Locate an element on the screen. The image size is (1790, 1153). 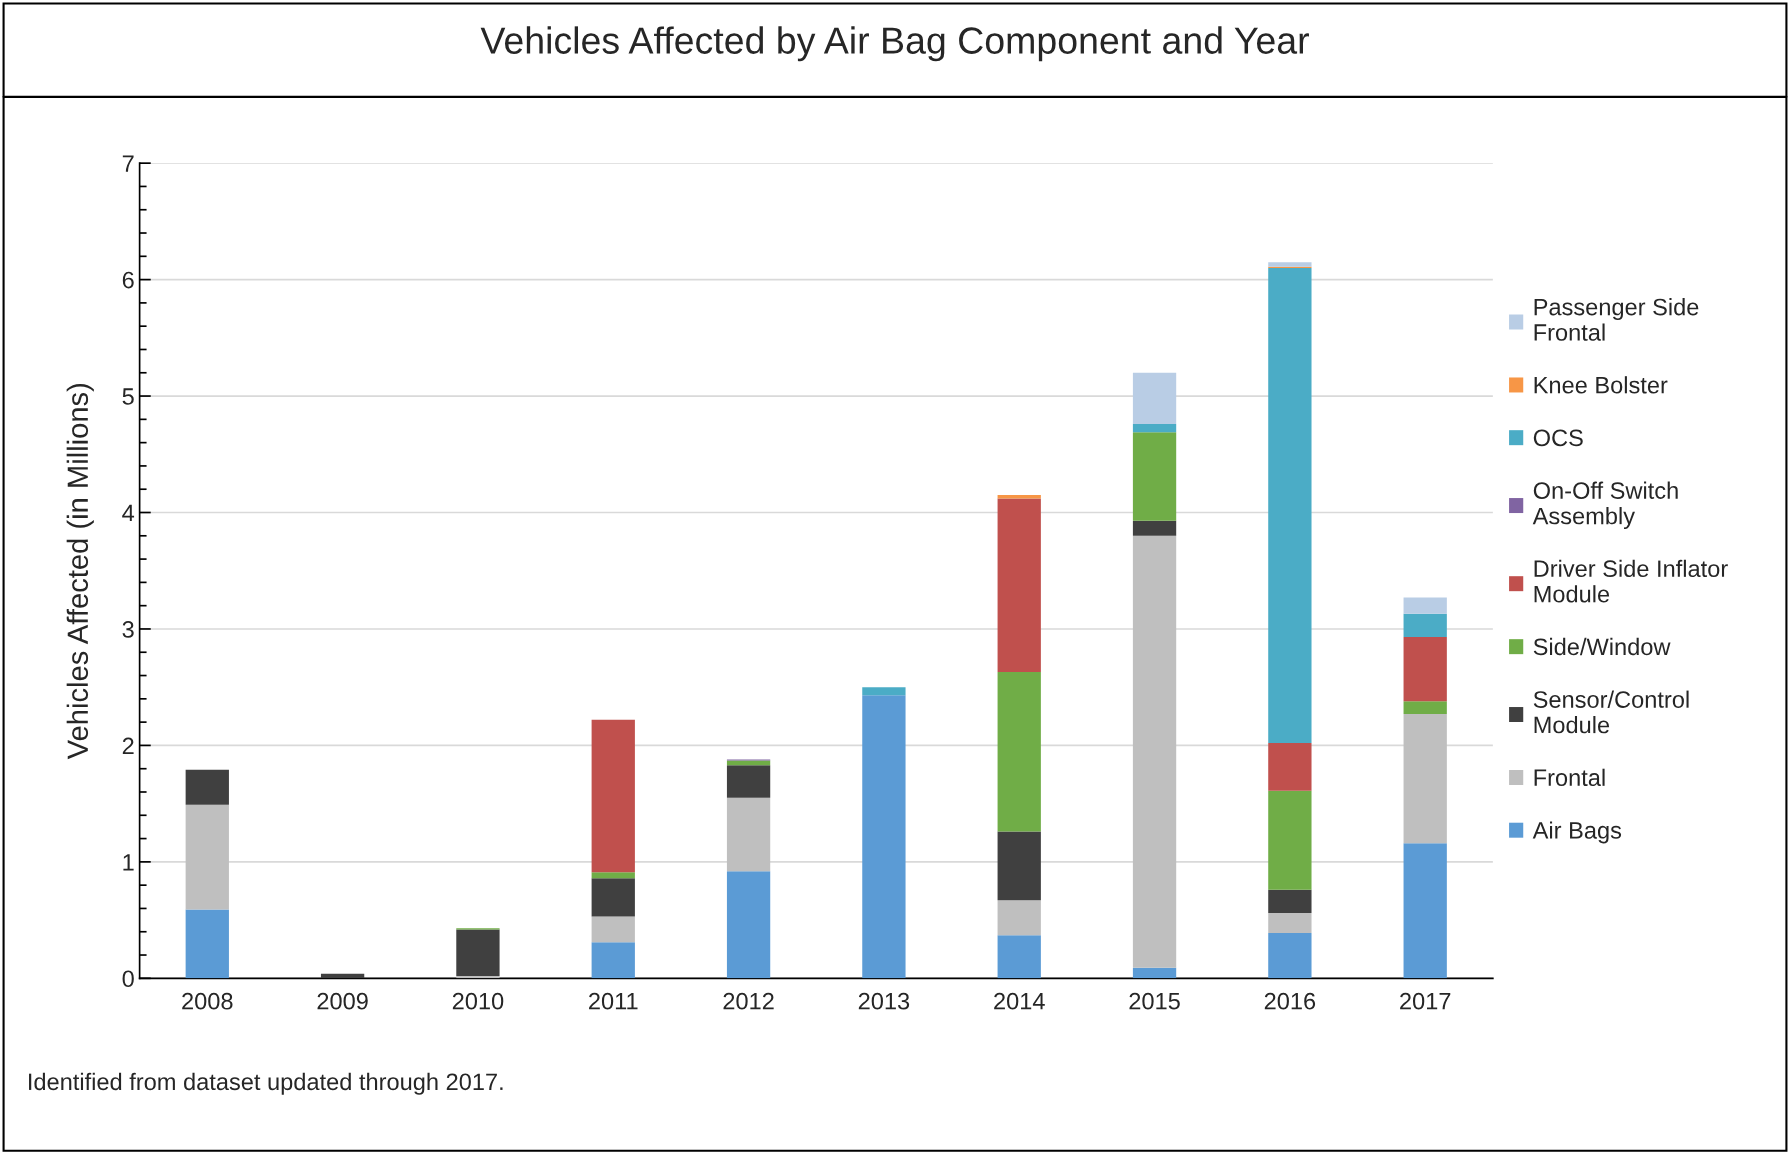
x-tick-label: 2013 is located at coordinates (884, 1001).